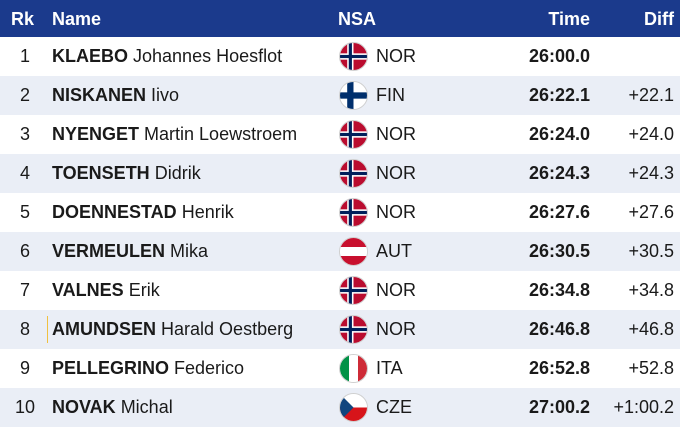 This screenshot has width=680, height=427. What do you see at coordinates (651, 329) in the screenshot?
I see `diff-cell: +46.8` at bounding box center [651, 329].